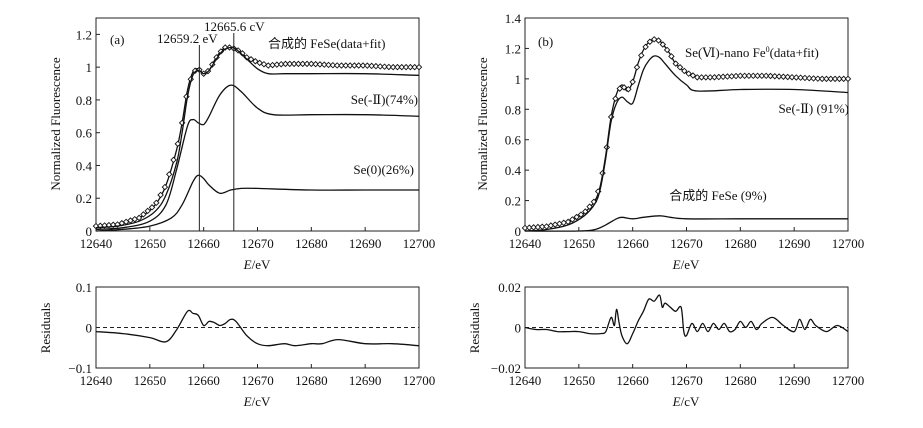  Describe the element at coordinates (513, 18) in the screenshot. I see `y-tick-label: 1.4` at that location.